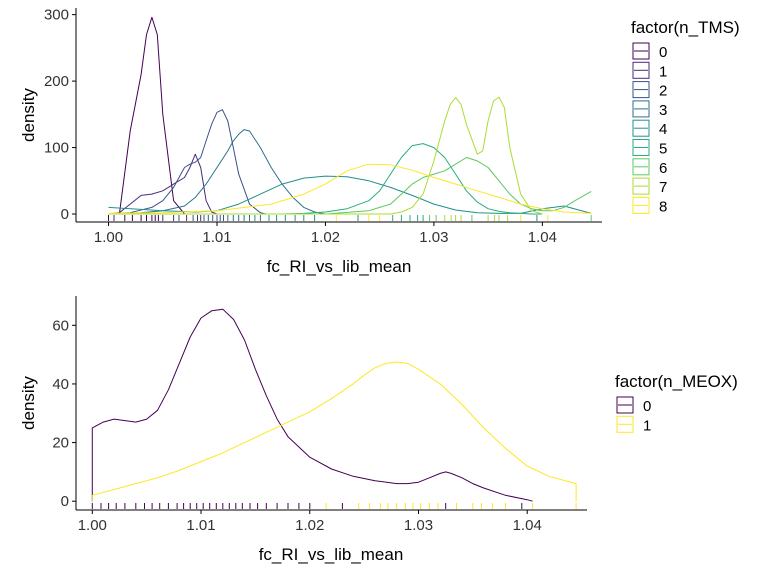 The width and height of the screenshot is (768, 576). I want to click on top-y-axis-ticks: 0 100 200 300, so click(60, 115).